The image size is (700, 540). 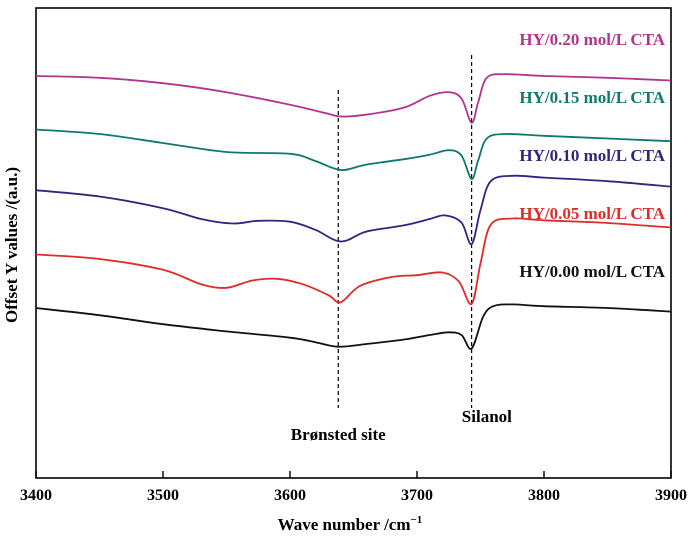 I want to click on x-tick-label: 3700, so click(x=417, y=495).